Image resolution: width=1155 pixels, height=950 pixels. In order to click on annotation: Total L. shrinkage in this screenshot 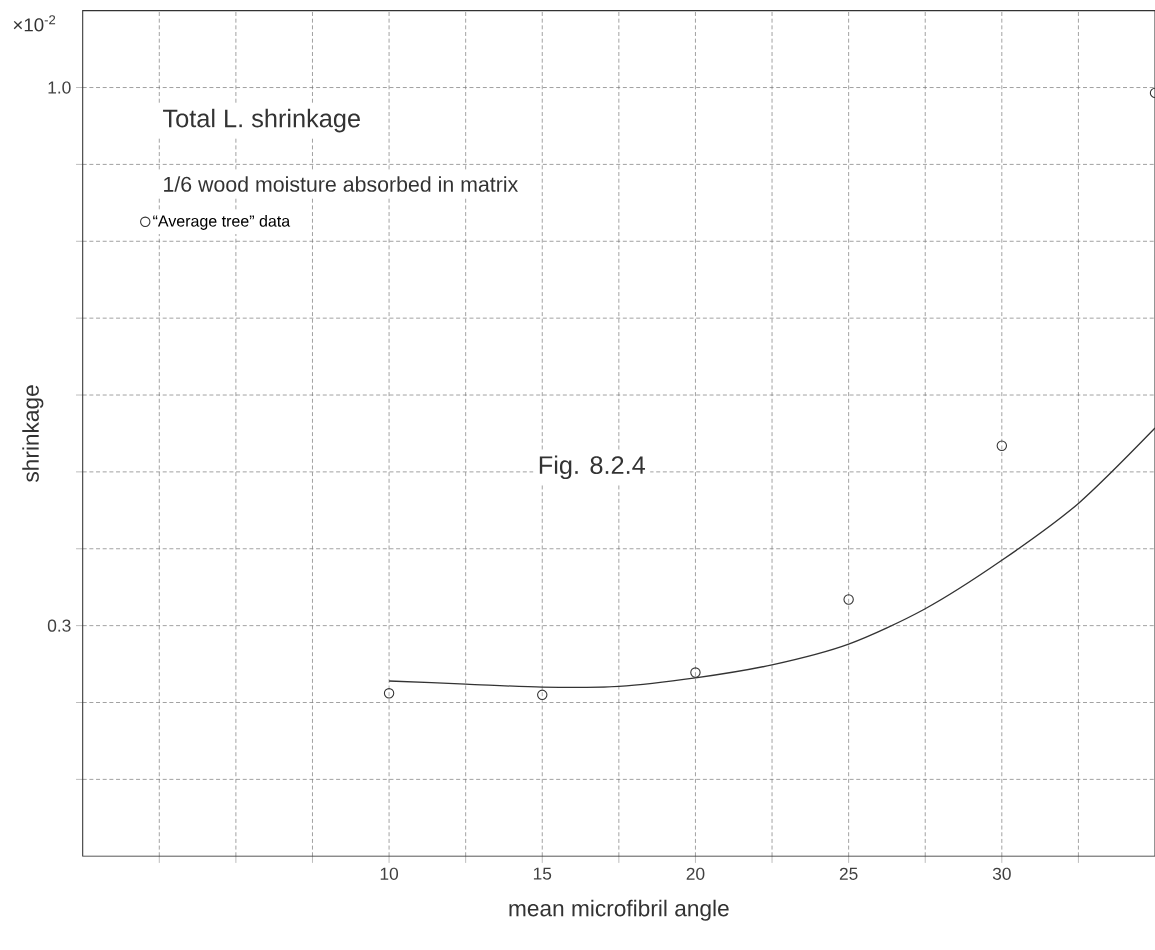, I will do `click(261, 120)`.